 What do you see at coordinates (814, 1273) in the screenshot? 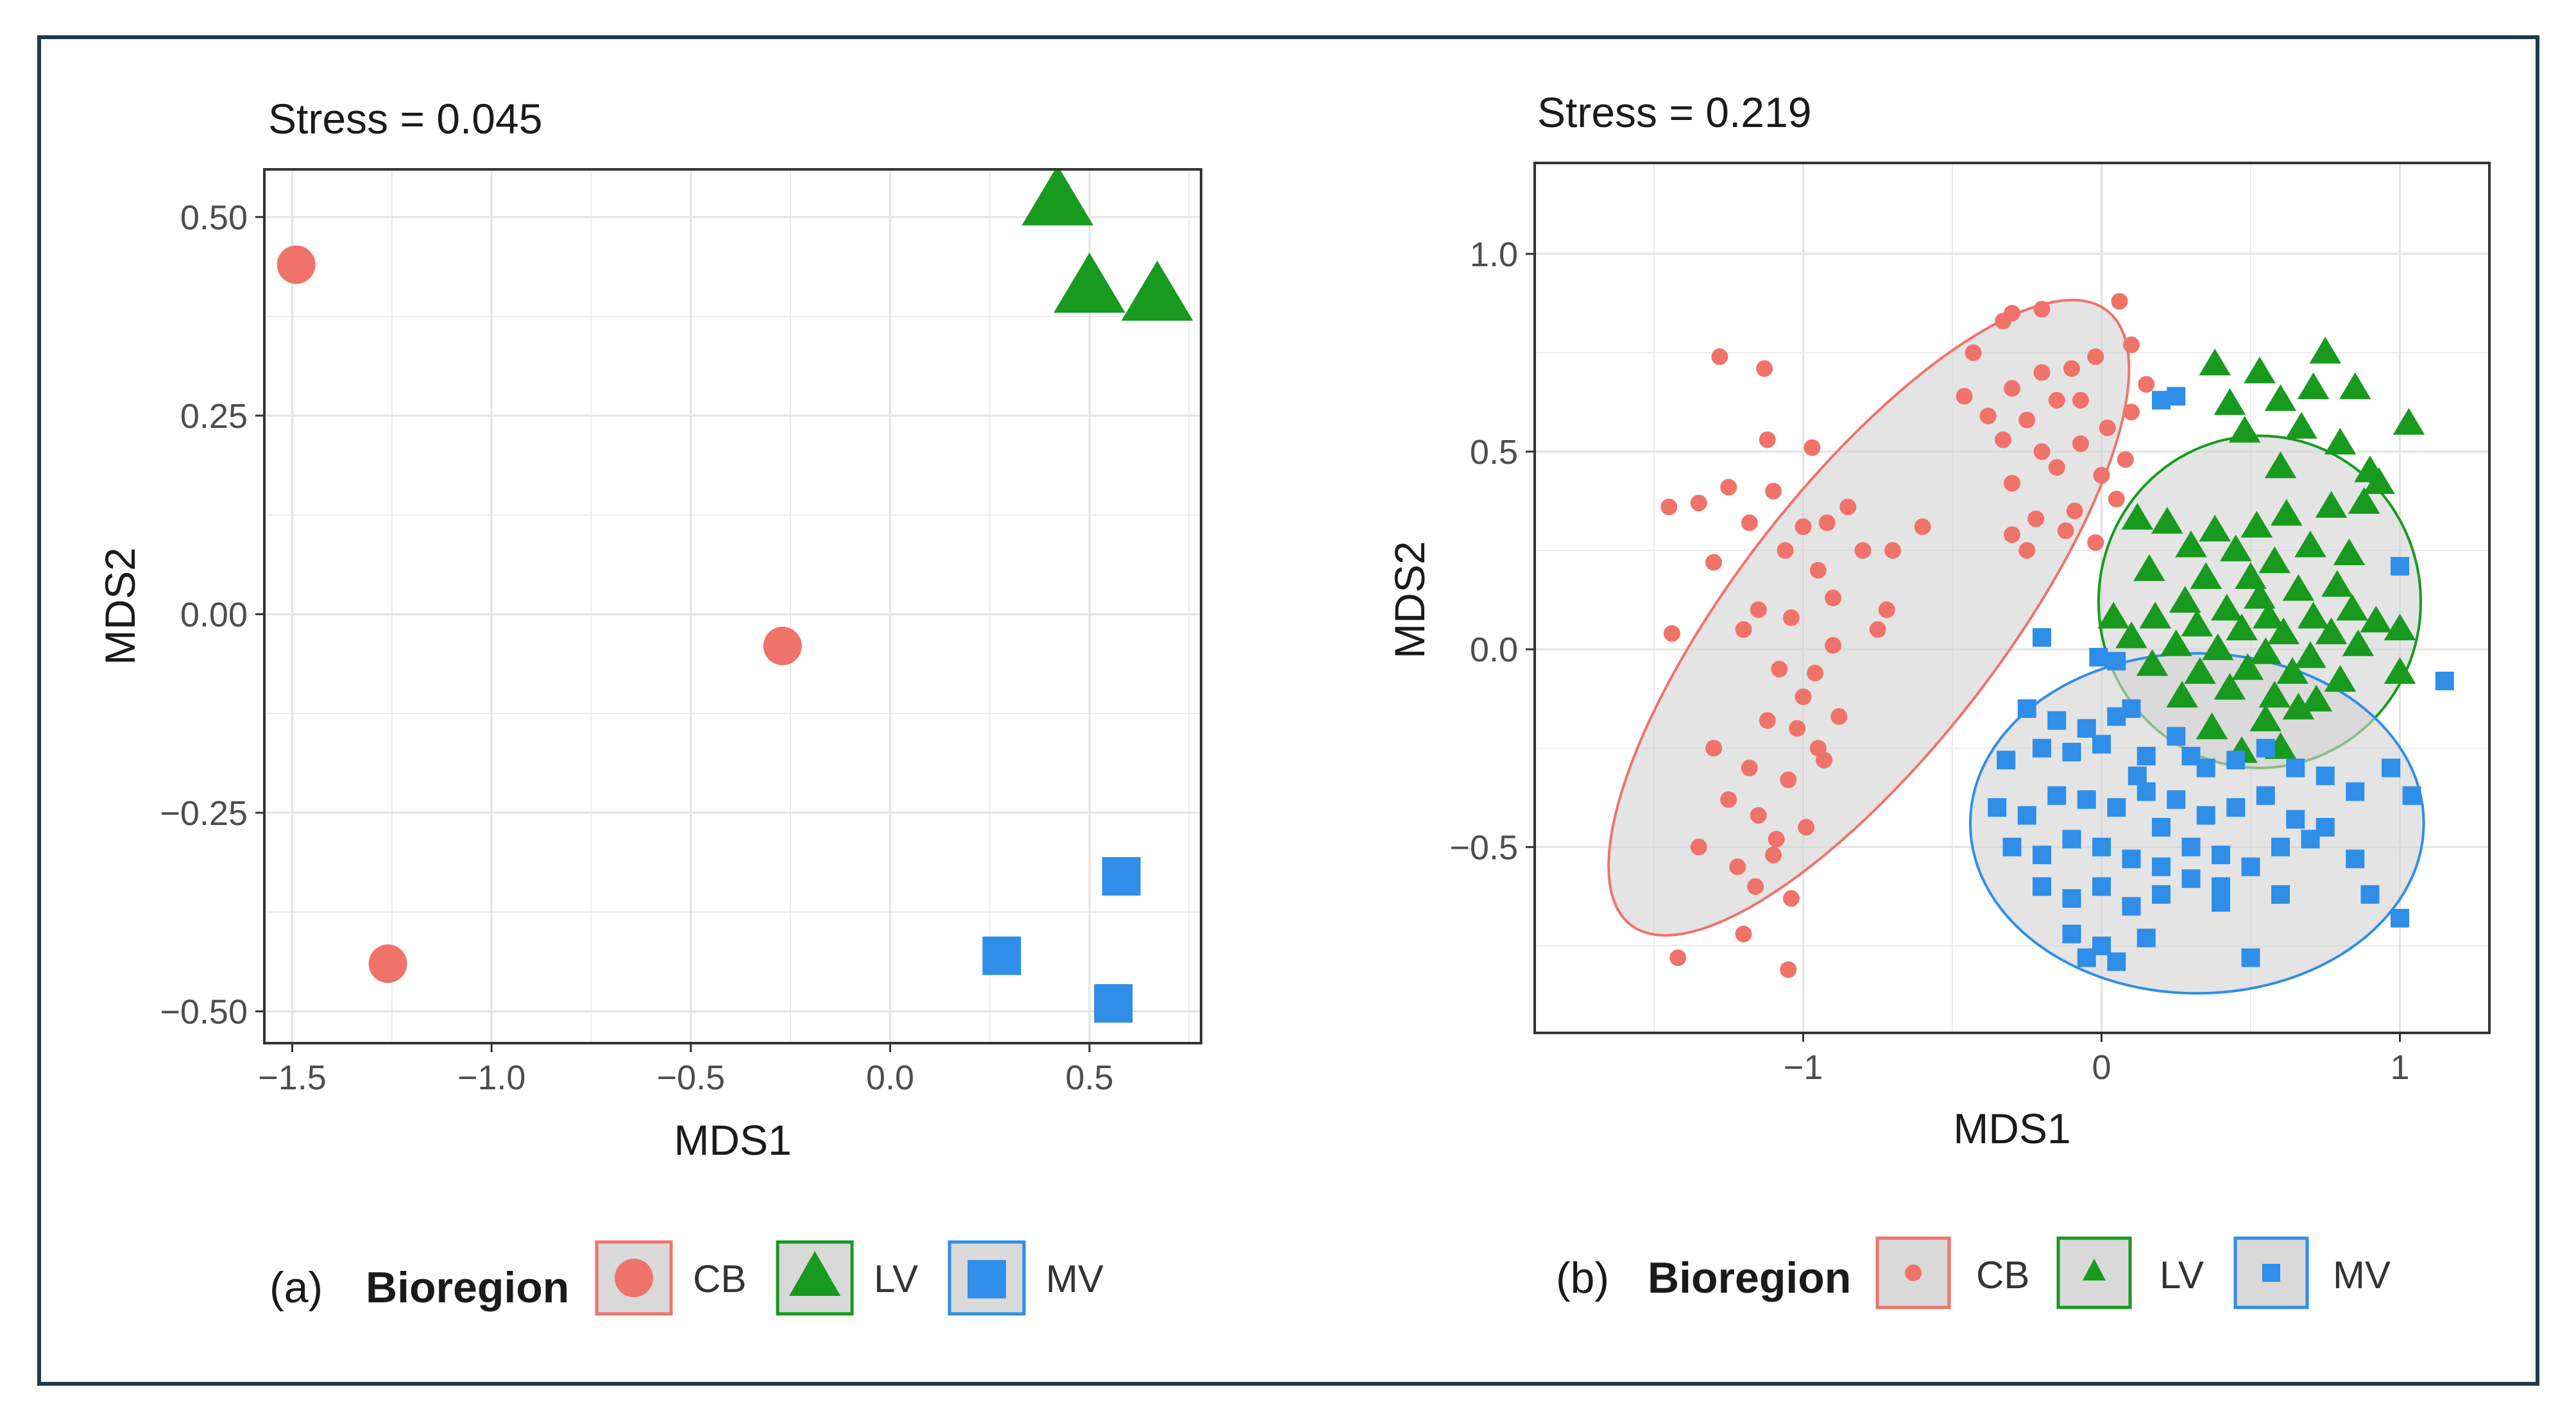
I see `legend-a-lv-marker` at bounding box center [814, 1273].